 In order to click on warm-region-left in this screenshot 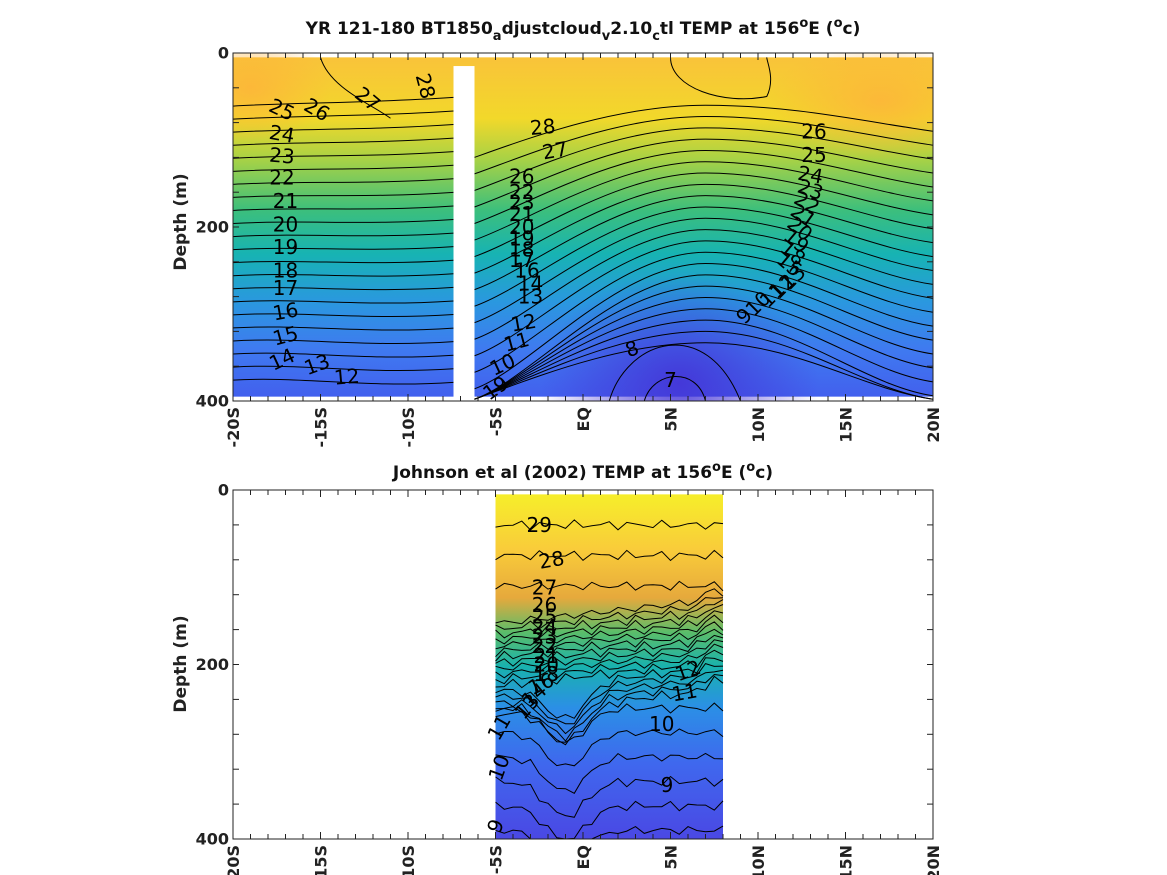, I will do `click(282, 98)`.